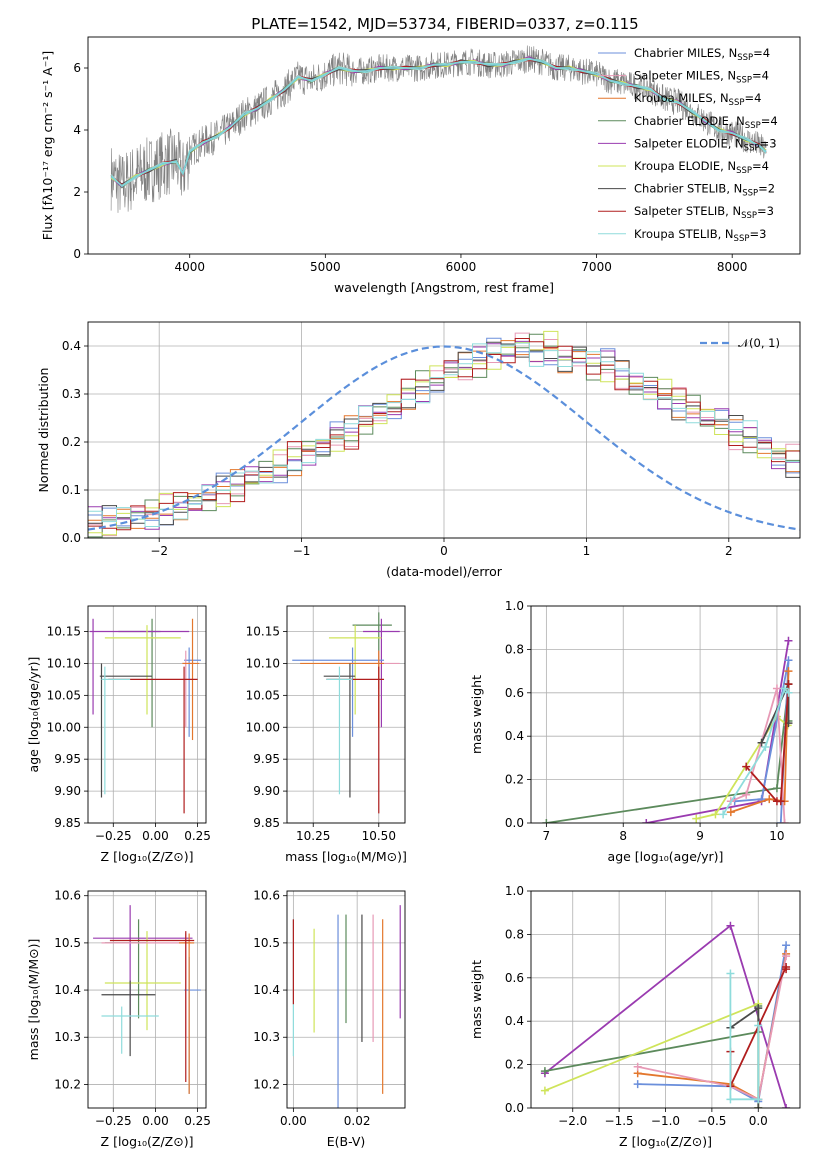 The image size is (819, 1170). Describe the element at coordinates (379, 836) in the screenshot. I see `age-vs-mass-xtick-label: 10.50` at that location.